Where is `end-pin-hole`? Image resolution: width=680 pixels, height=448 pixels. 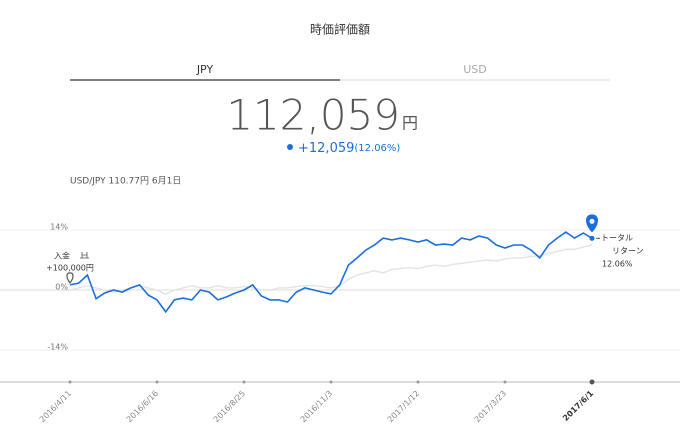
end-pin-hole is located at coordinates (592, 221).